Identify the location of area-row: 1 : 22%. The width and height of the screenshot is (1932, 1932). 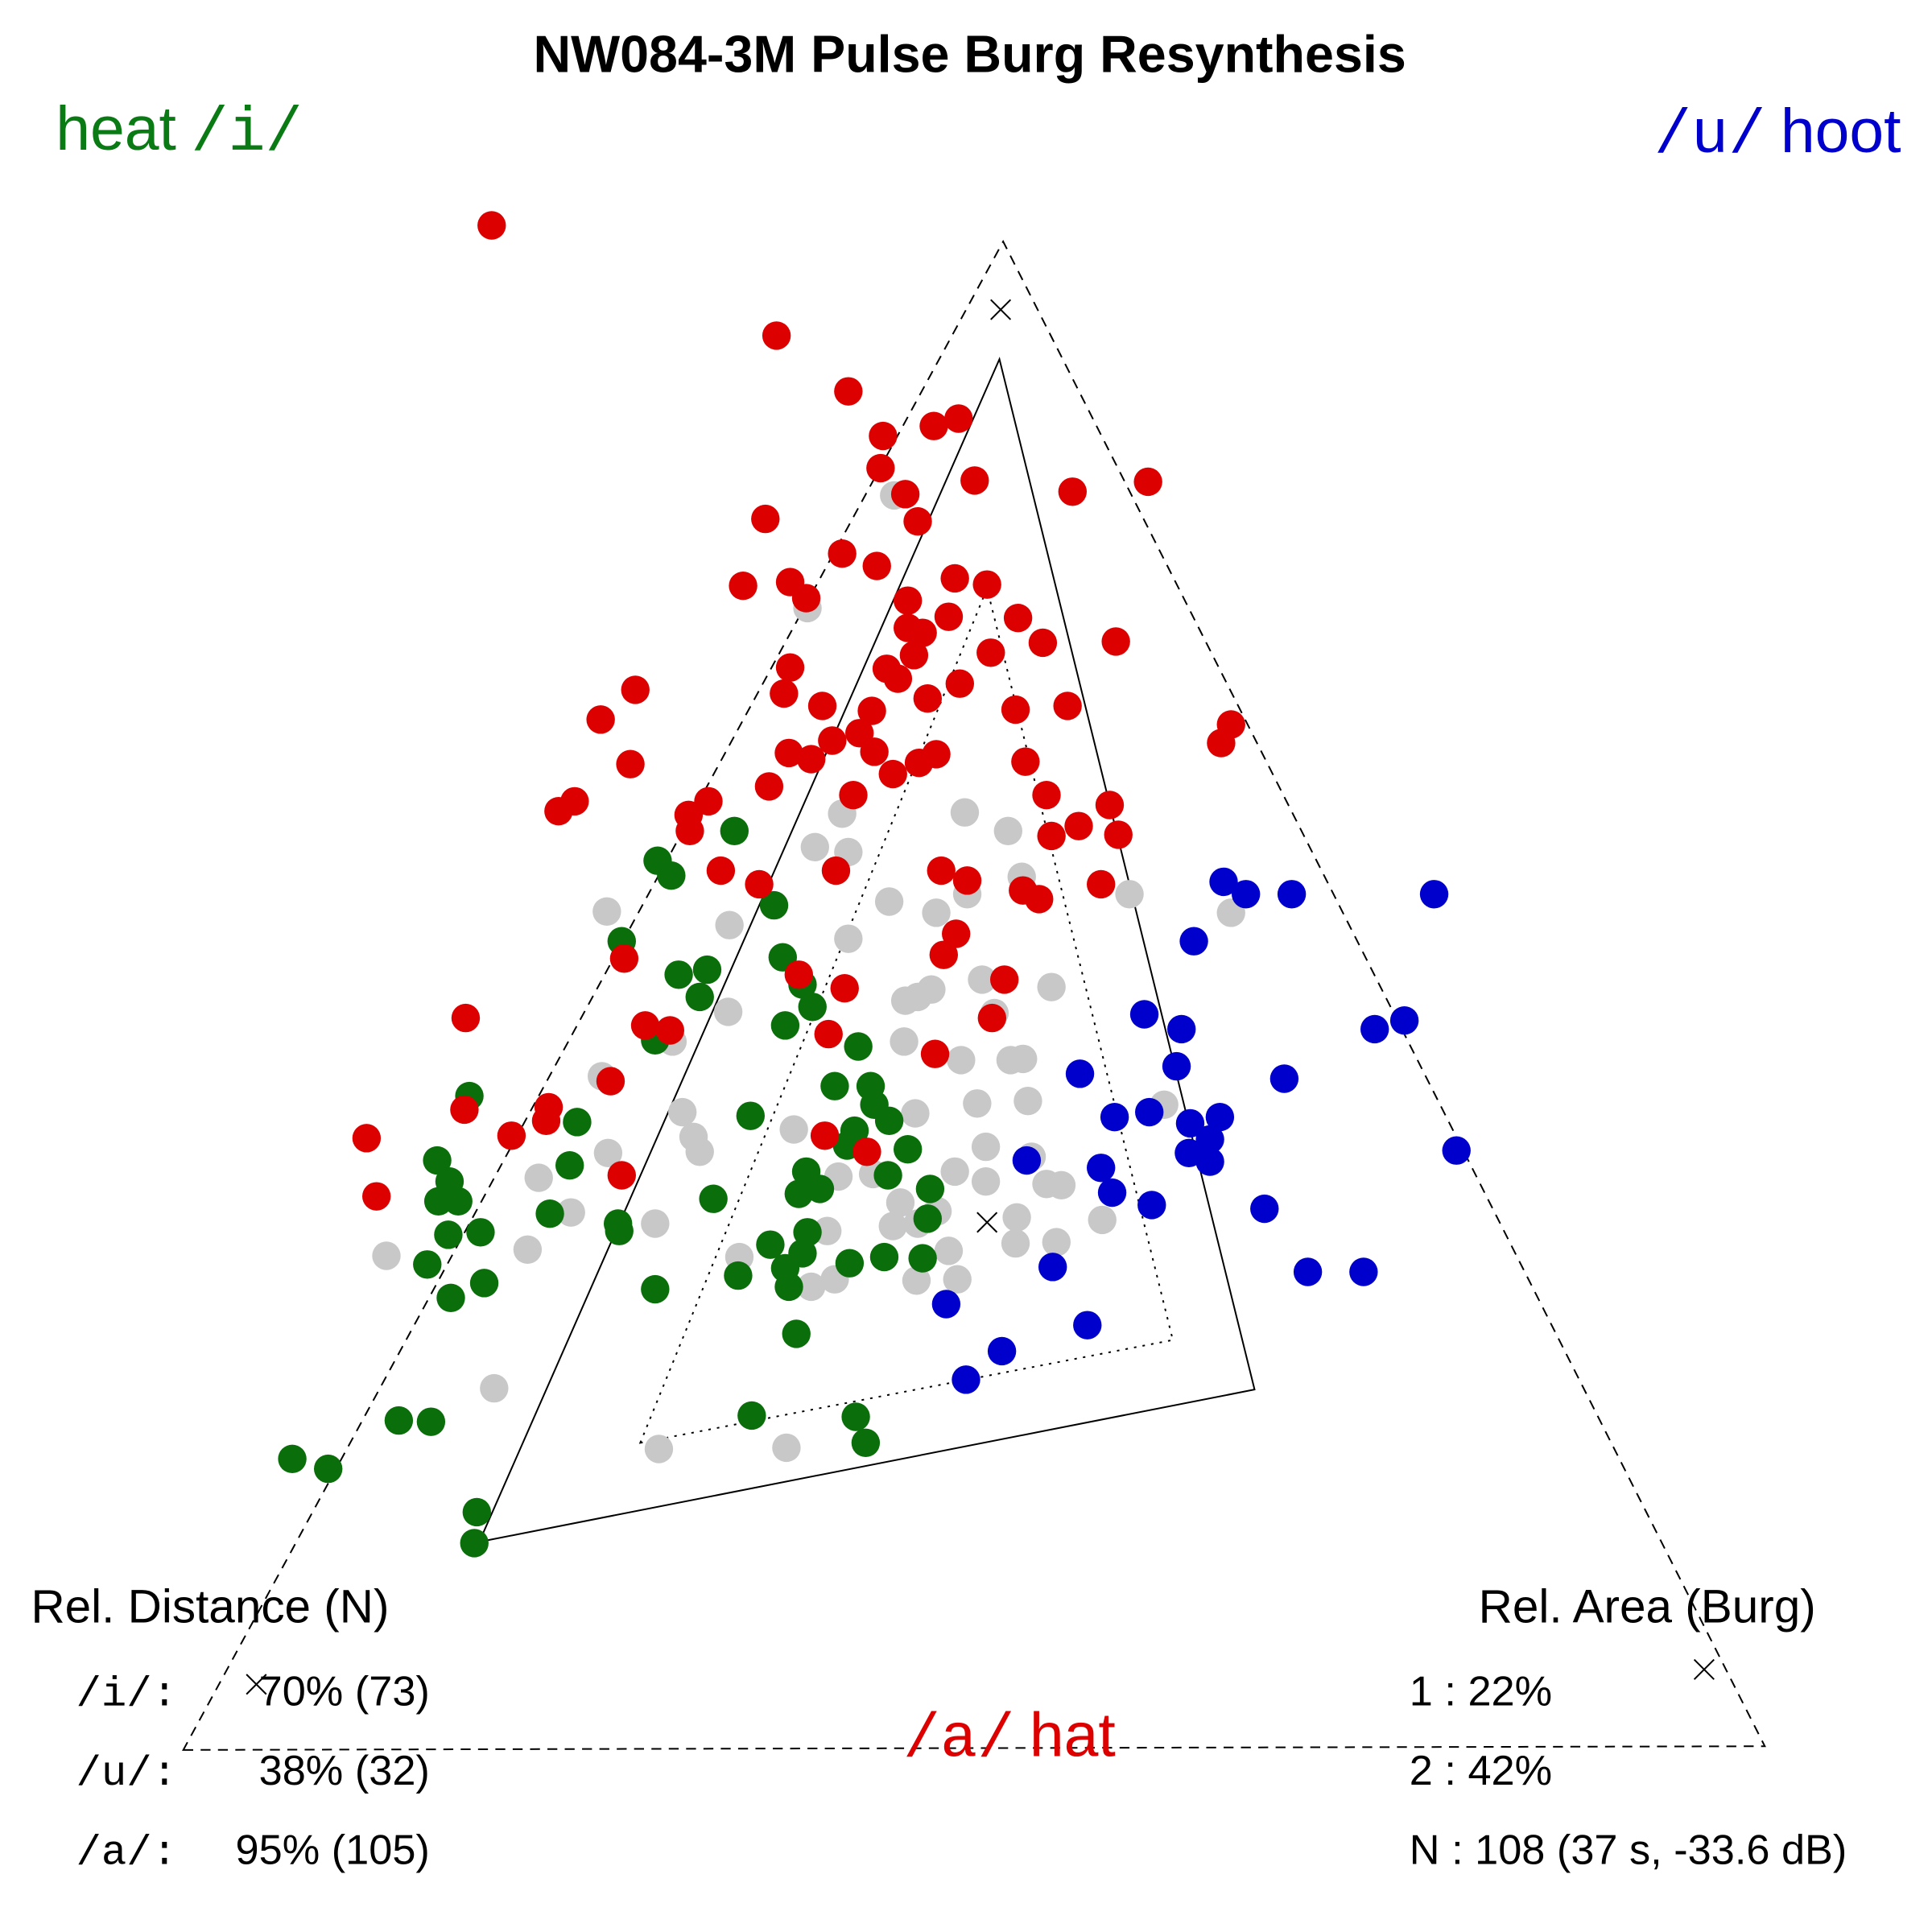
(1481, 1691).